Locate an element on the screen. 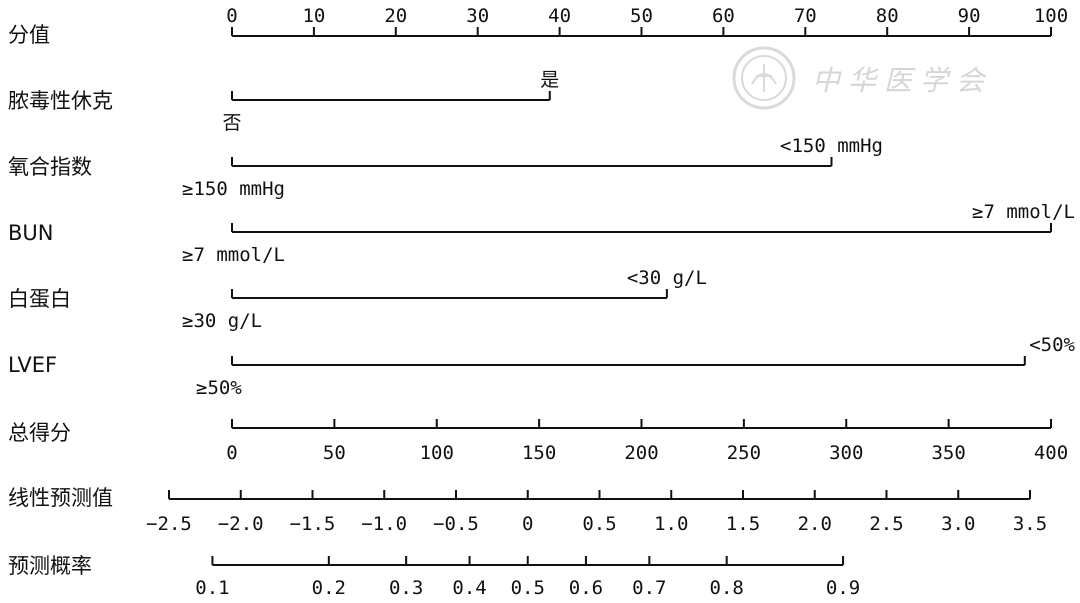 This screenshot has height=603, width=1080. probability-tick-label-6: 0.7 is located at coordinates (649, 588).